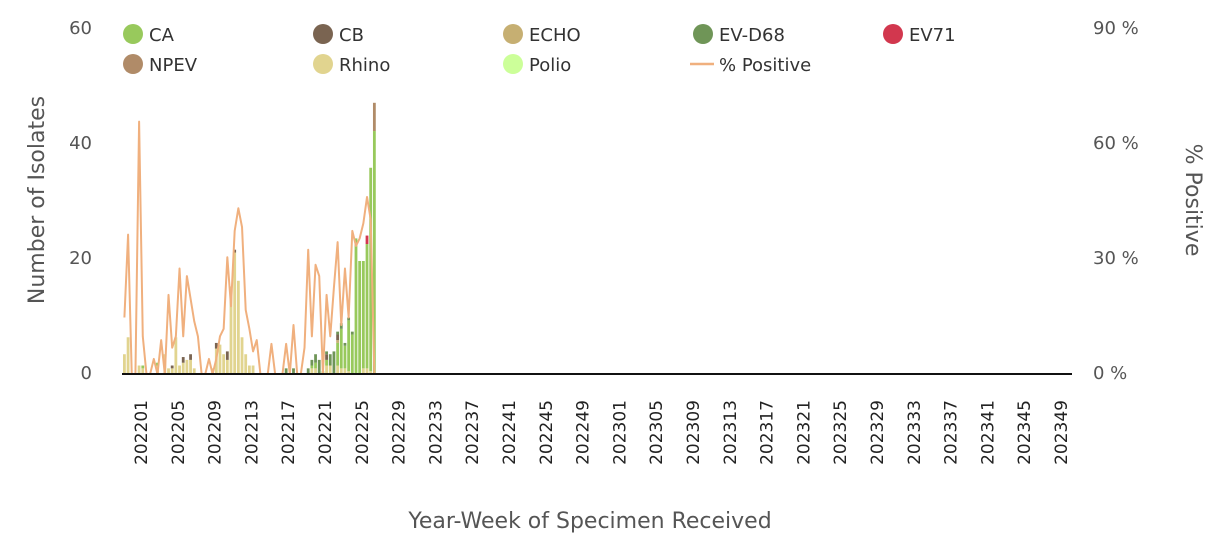 The image size is (1208, 537). I want to click on legend-label-polio: Polio, so click(550, 65).